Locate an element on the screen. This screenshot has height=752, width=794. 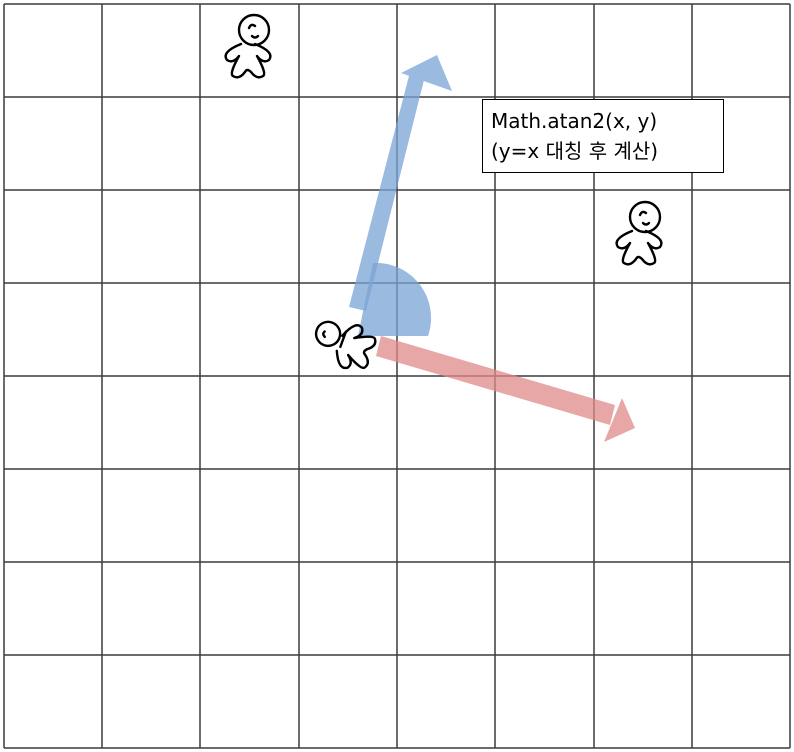
arrow-right-icon is located at coordinates (505, 389).